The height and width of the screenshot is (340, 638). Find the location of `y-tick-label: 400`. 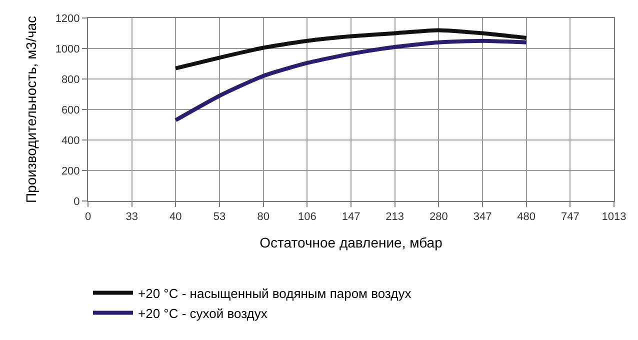

y-tick-label: 400 is located at coordinates (70, 140).